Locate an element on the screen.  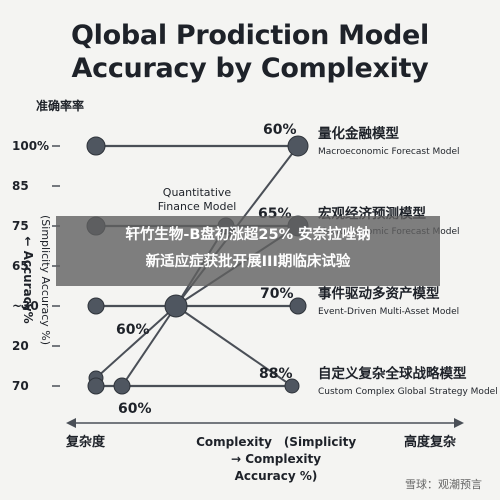
chart-title: Qlobal Prodiction Model is located at coordinates (250, 35).